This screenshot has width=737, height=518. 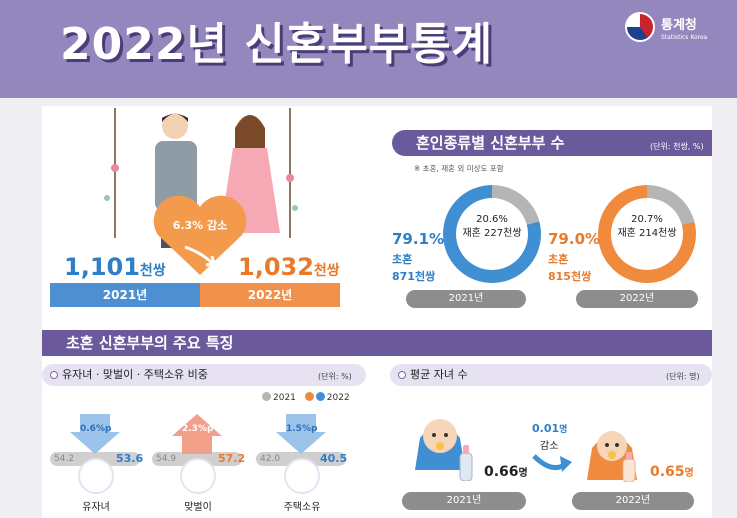 I want to click on home-label: 주택소유, so click(x=302, y=507).